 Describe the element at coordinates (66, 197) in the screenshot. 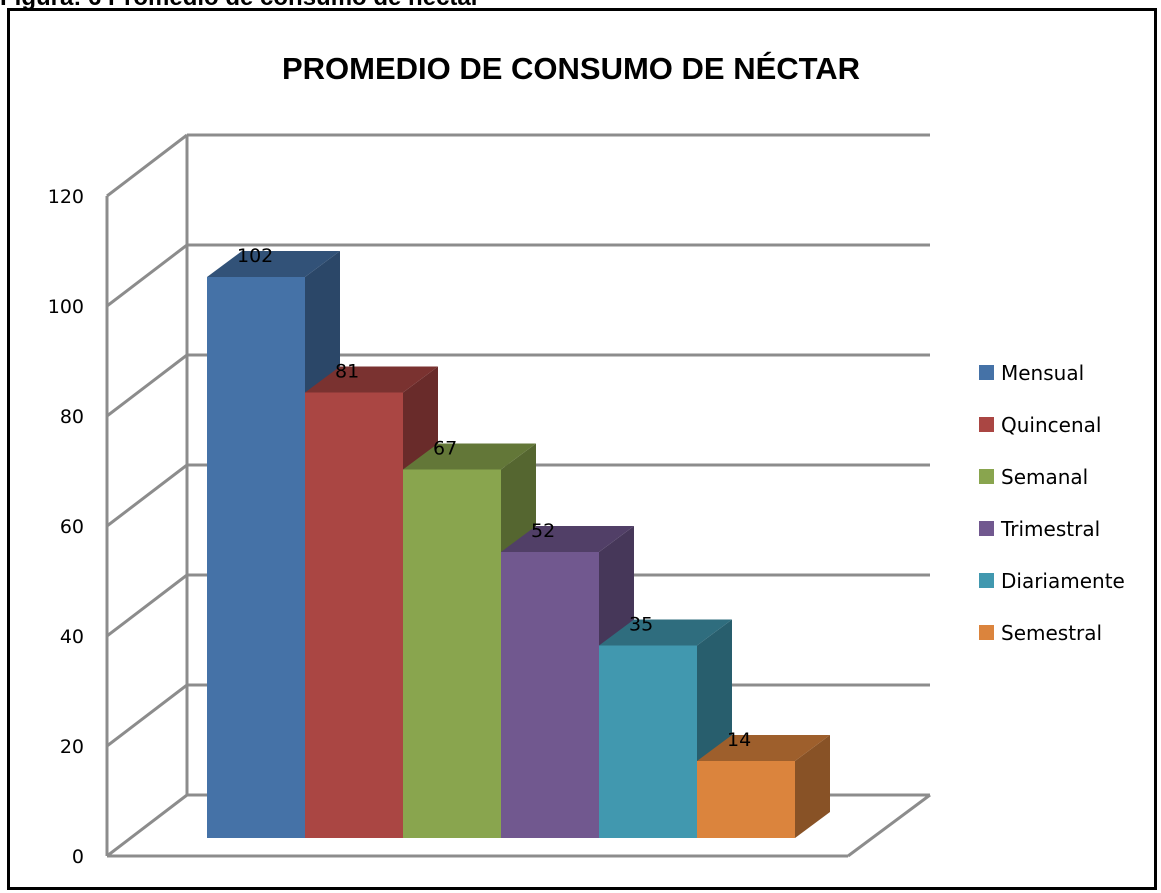

I see `y-tick-120: 120` at that location.